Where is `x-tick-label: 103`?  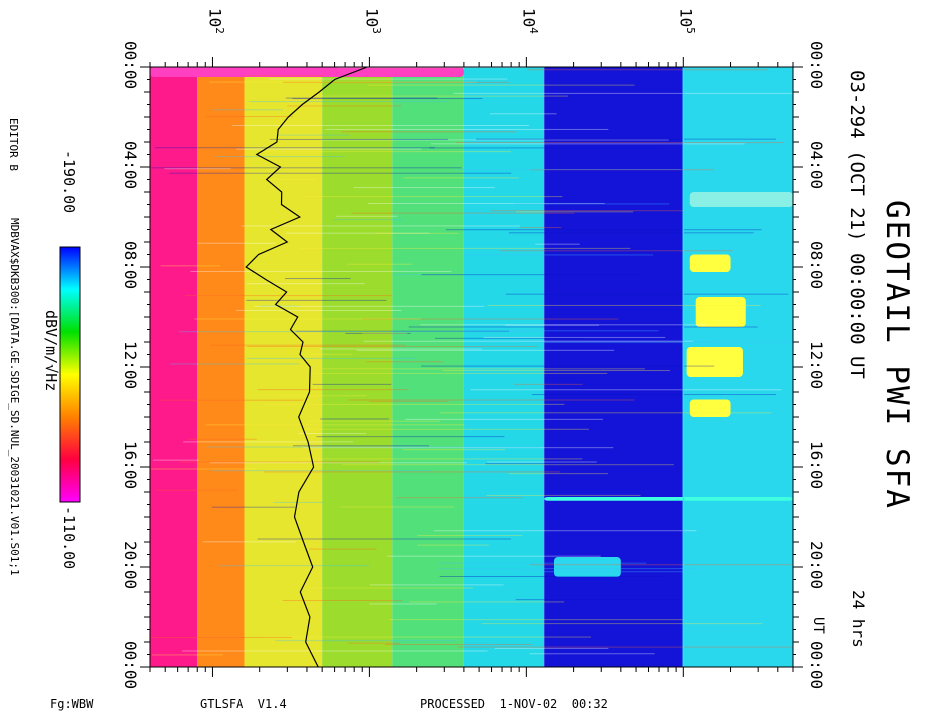
x-tick-label: 103 is located at coordinates (373, 21).